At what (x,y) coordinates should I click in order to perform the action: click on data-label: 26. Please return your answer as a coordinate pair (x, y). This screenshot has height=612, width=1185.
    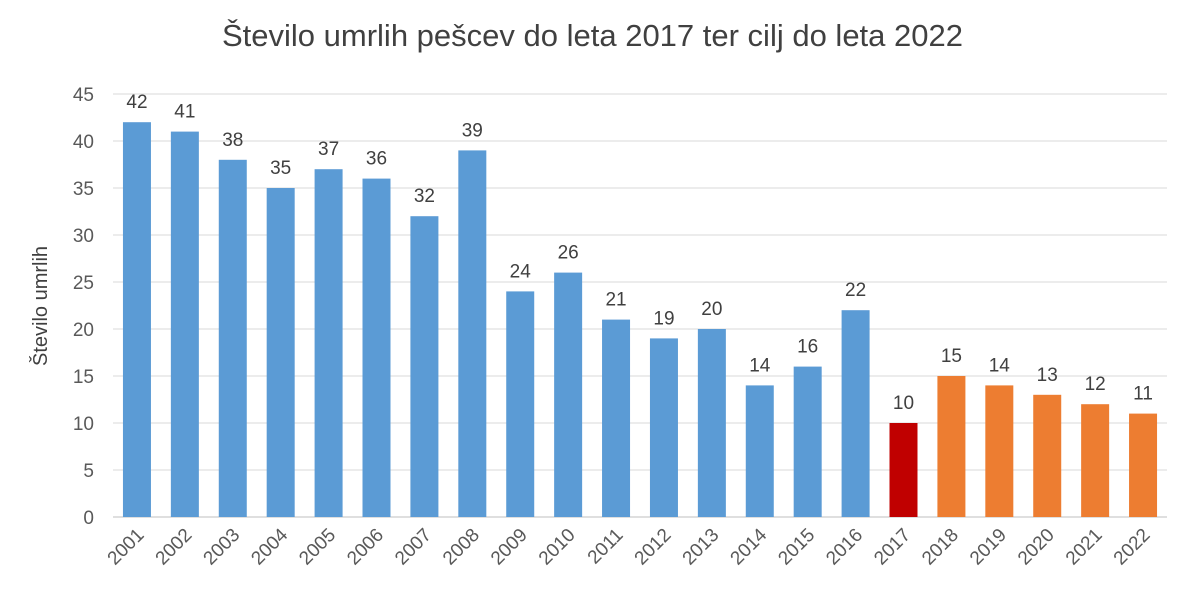
    Looking at the image, I should click on (568, 253).